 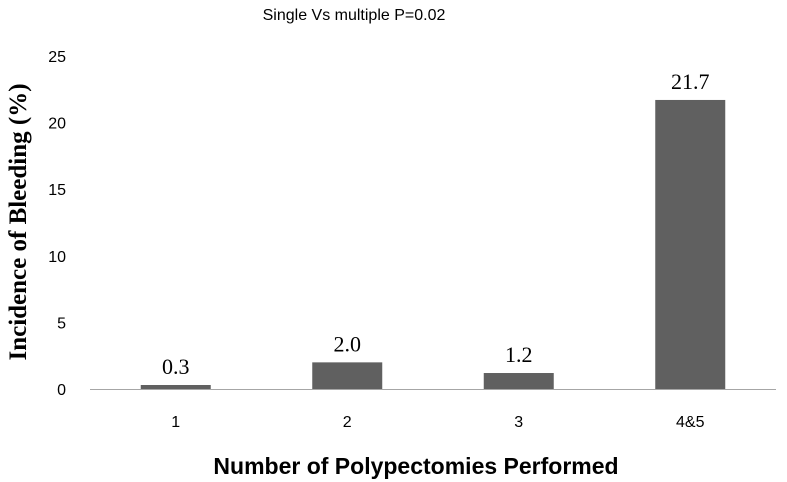 What do you see at coordinates (690, 422) in the screenshot?
I see `x-tick-label: 4&5` at bounding box center [690, 422].